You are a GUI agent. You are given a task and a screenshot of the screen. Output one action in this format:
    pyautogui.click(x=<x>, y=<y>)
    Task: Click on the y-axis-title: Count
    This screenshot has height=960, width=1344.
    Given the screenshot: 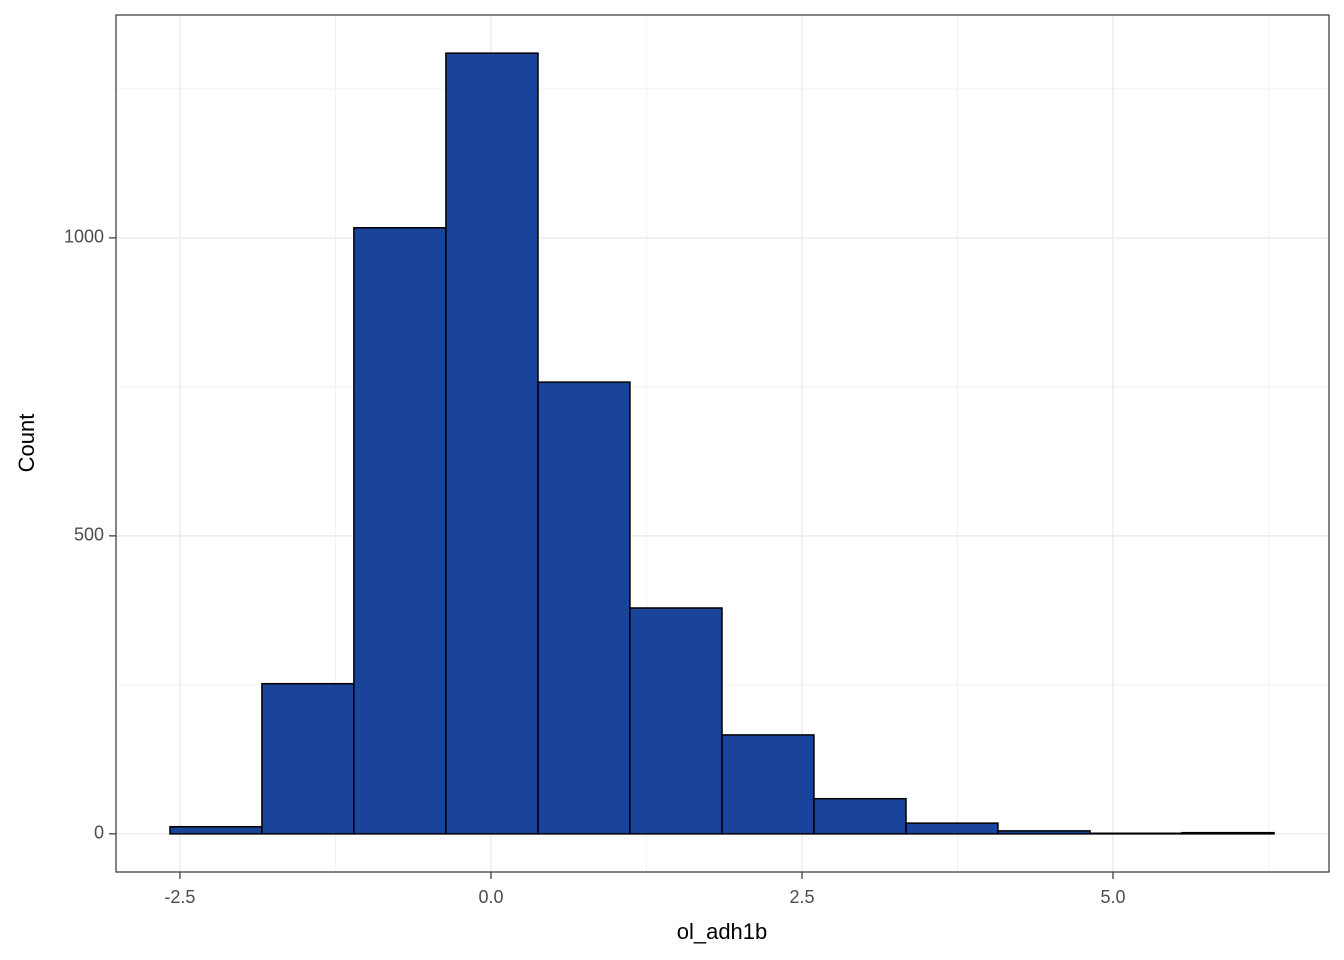 What is the action you would take?
    pyautogui.click(x=26, y=443)
    